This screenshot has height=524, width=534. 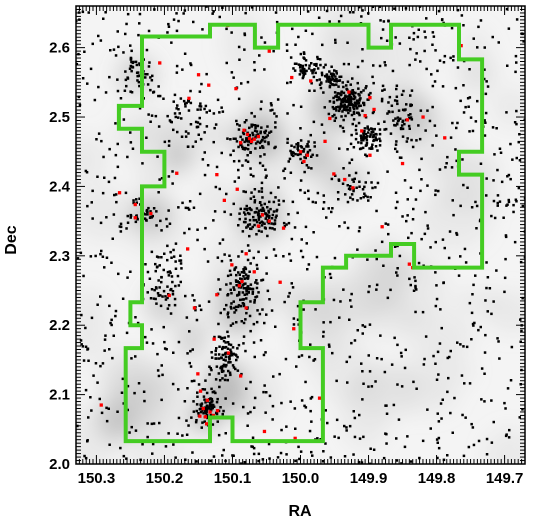 I want to click on y-axis-tick-labels: 2.02.12.22.32.42.52.6, so click(x=60, y=256).